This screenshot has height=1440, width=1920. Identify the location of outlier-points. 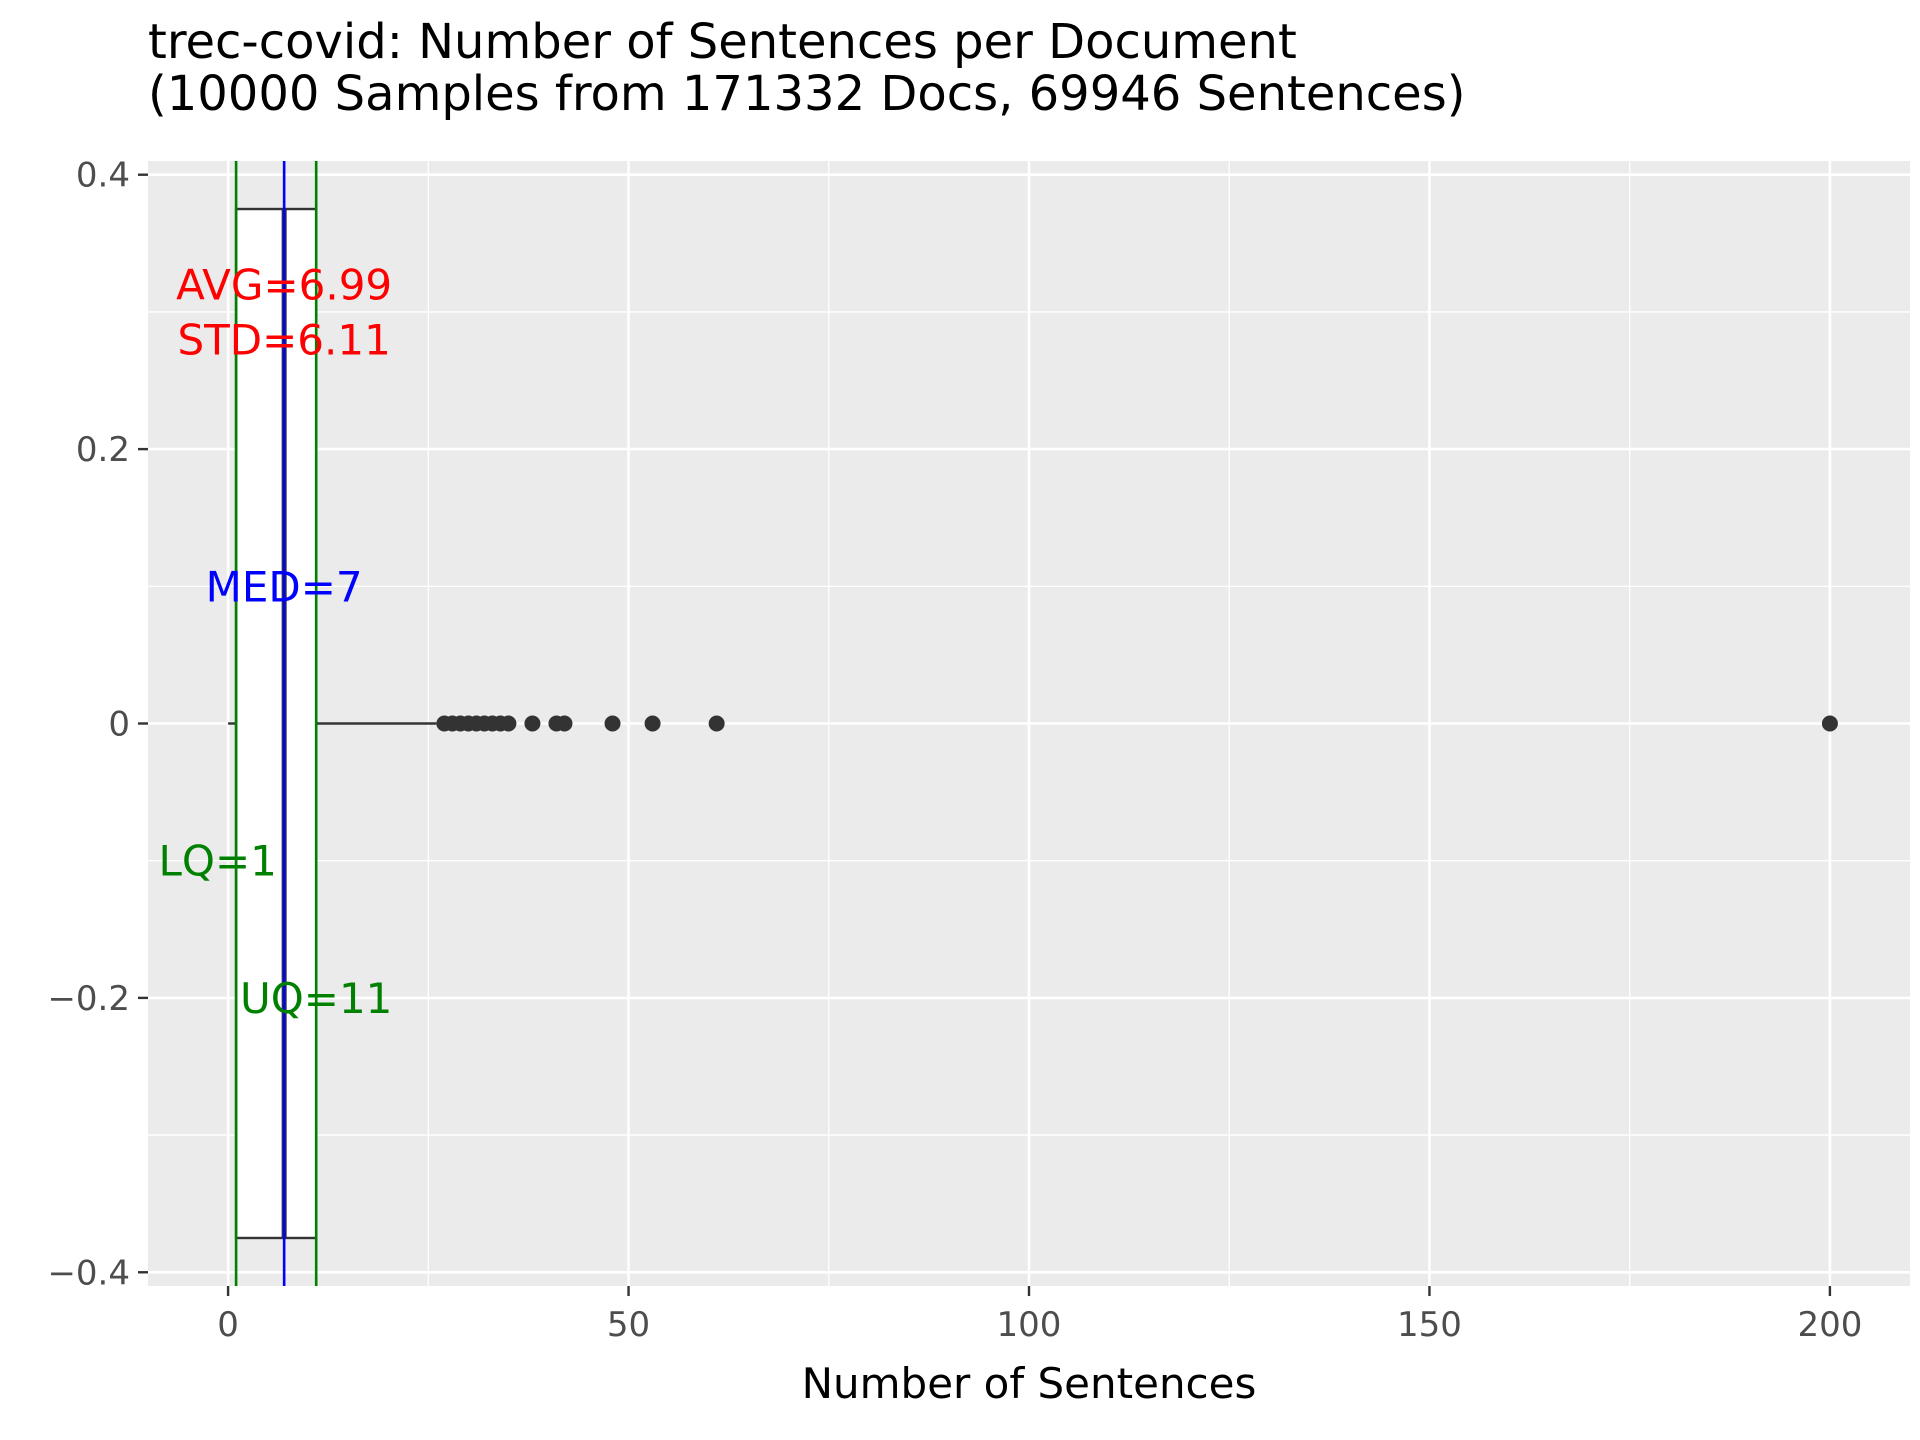
(1137, 723).